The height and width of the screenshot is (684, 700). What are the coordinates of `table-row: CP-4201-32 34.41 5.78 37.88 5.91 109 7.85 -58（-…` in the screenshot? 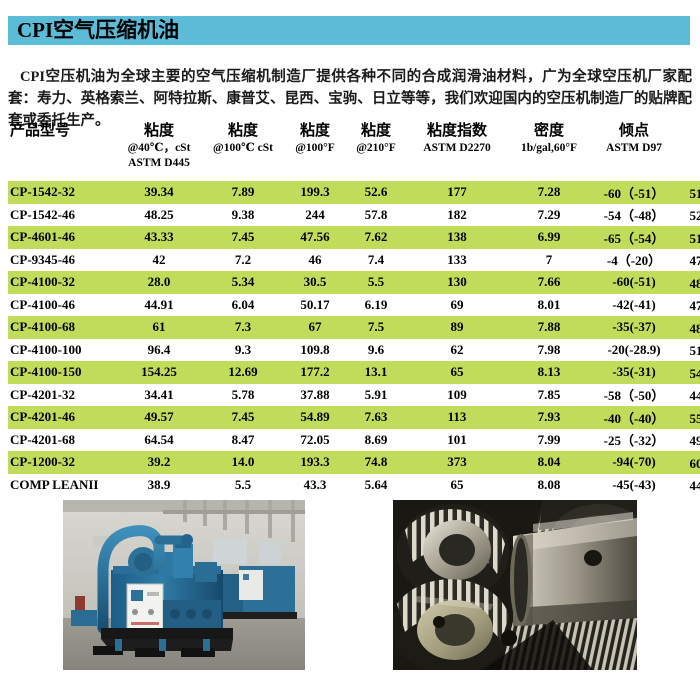 It's located at (354, 394).